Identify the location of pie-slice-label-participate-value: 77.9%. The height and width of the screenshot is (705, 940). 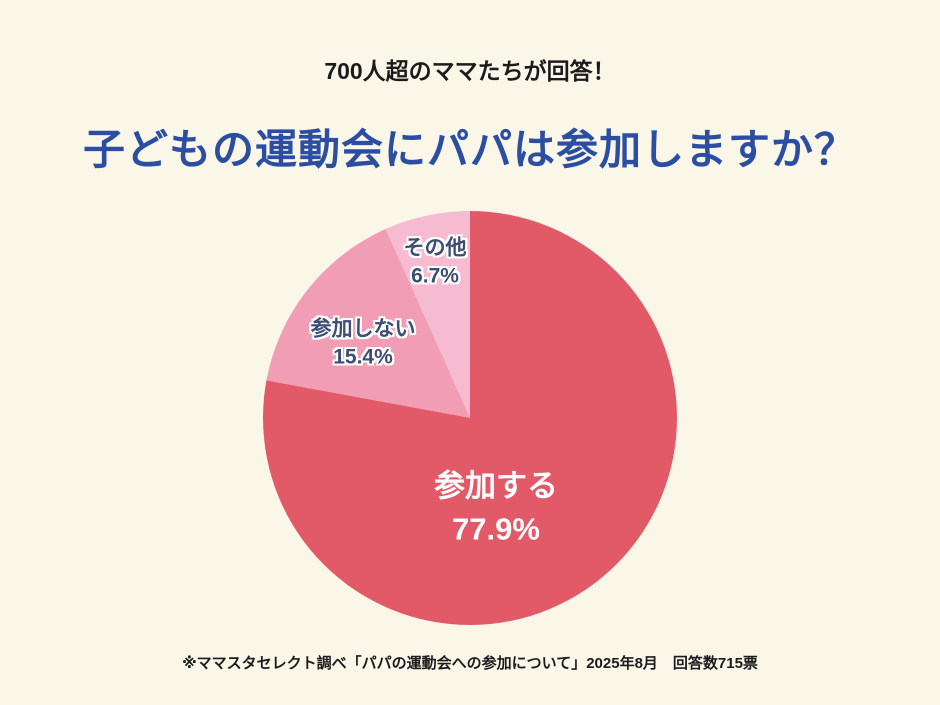
(496, 529).